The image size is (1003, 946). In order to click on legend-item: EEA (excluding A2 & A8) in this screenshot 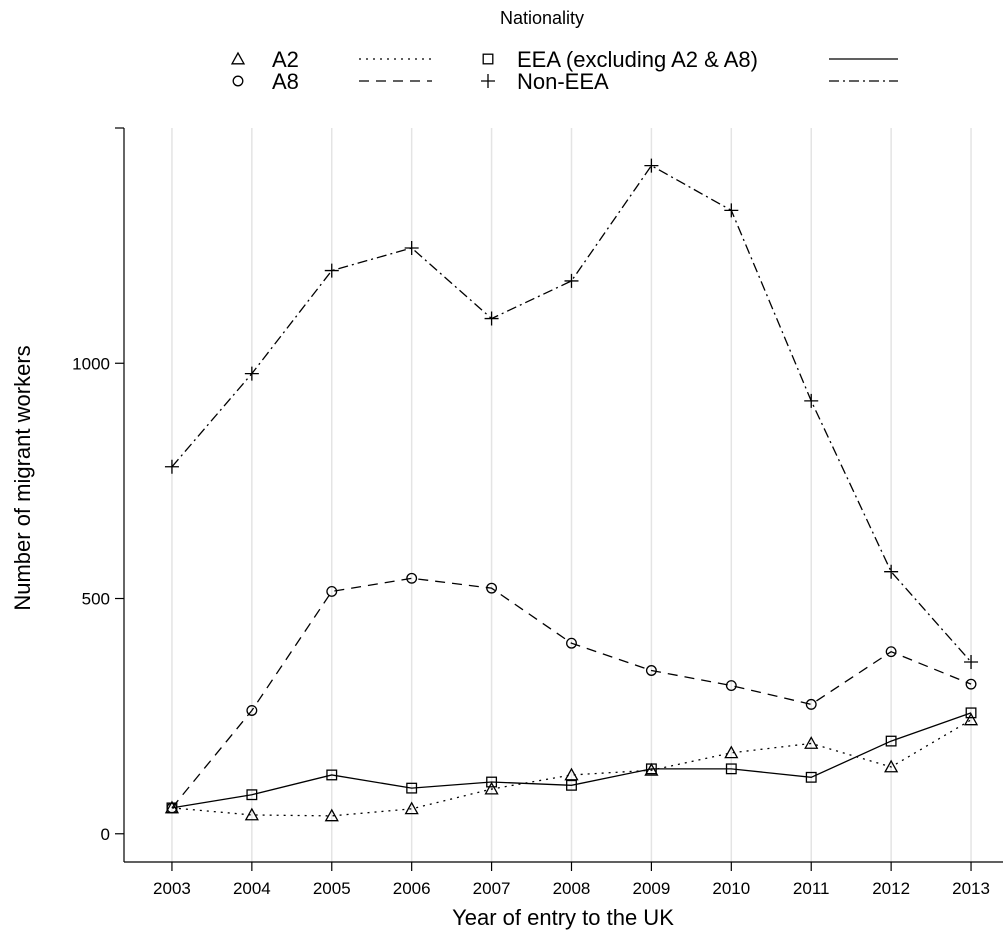, I will do `click(690, 59)`.